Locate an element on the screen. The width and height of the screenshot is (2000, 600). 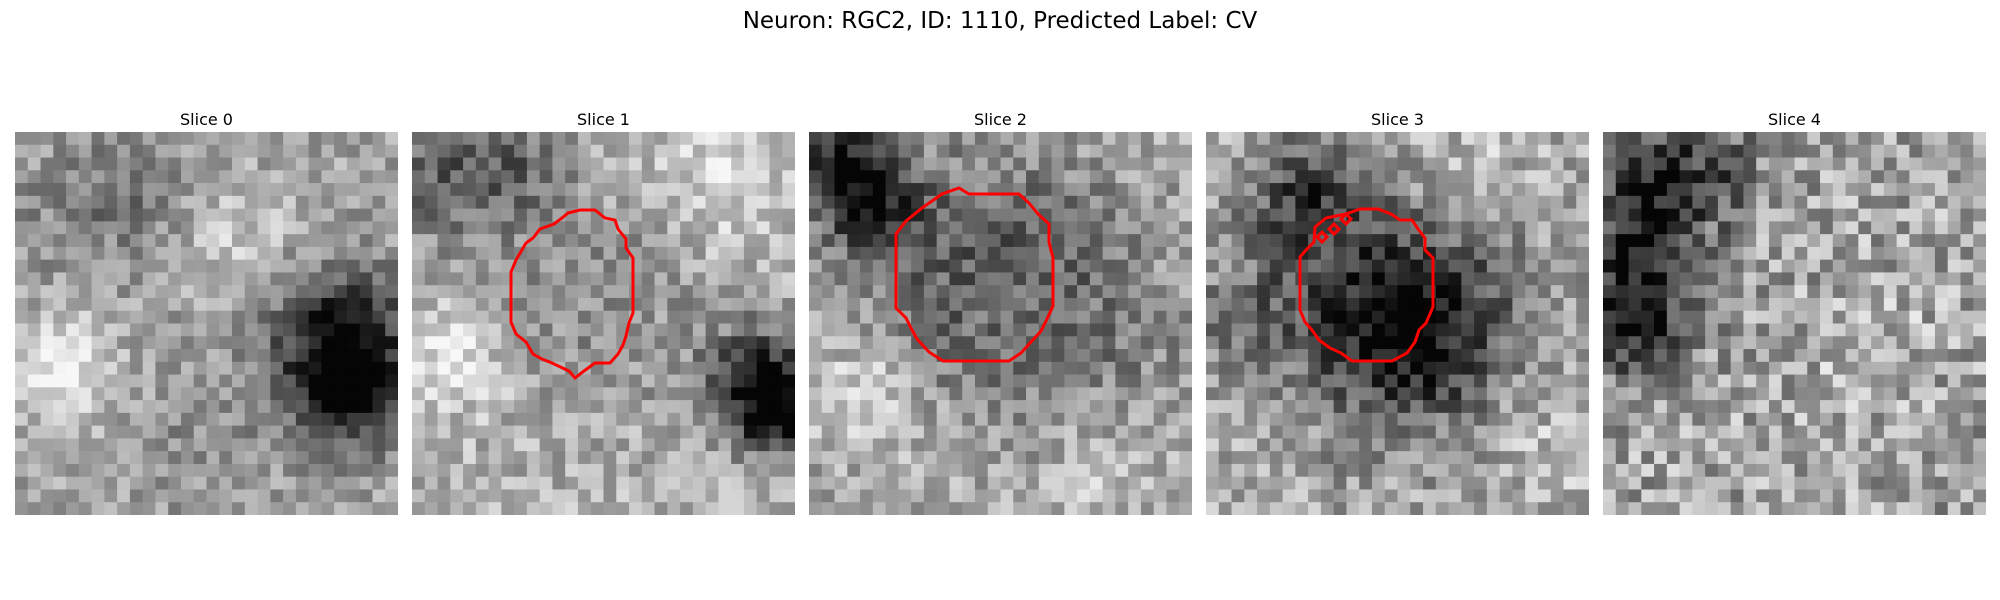
slice-panel-1: Slice 1 is located at coordinates (603, 311).